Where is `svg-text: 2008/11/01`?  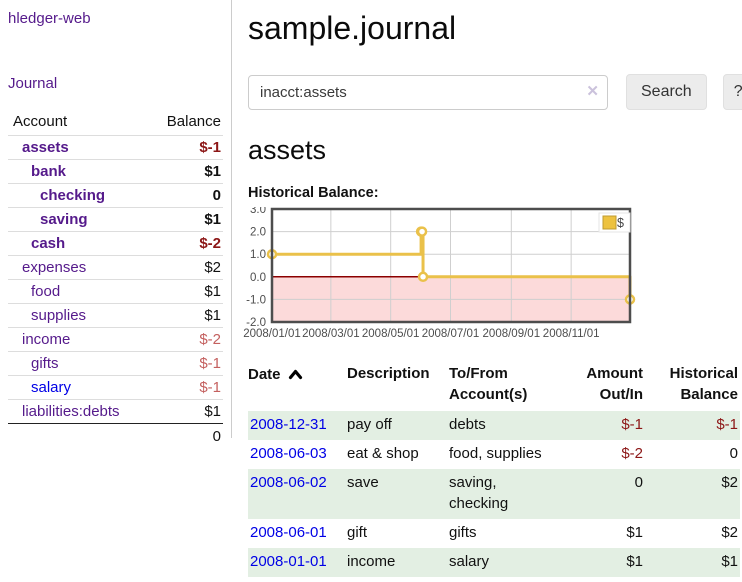 svg-text: 2008/11/01 is located at coordinates (571, 334).